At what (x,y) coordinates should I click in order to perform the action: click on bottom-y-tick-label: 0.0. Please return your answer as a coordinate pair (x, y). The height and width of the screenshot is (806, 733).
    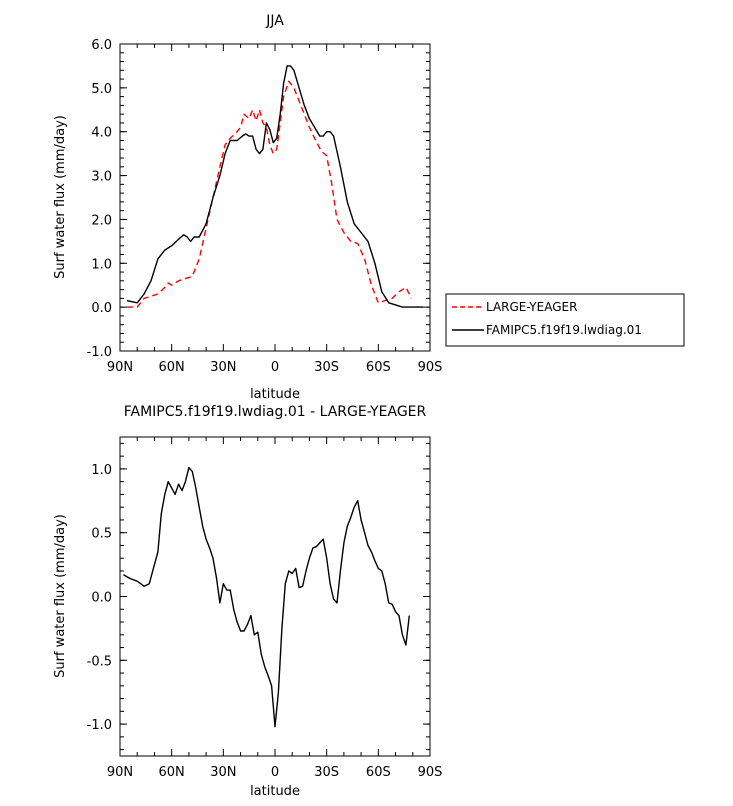
    Looking at the image, I should click on (101, 598).